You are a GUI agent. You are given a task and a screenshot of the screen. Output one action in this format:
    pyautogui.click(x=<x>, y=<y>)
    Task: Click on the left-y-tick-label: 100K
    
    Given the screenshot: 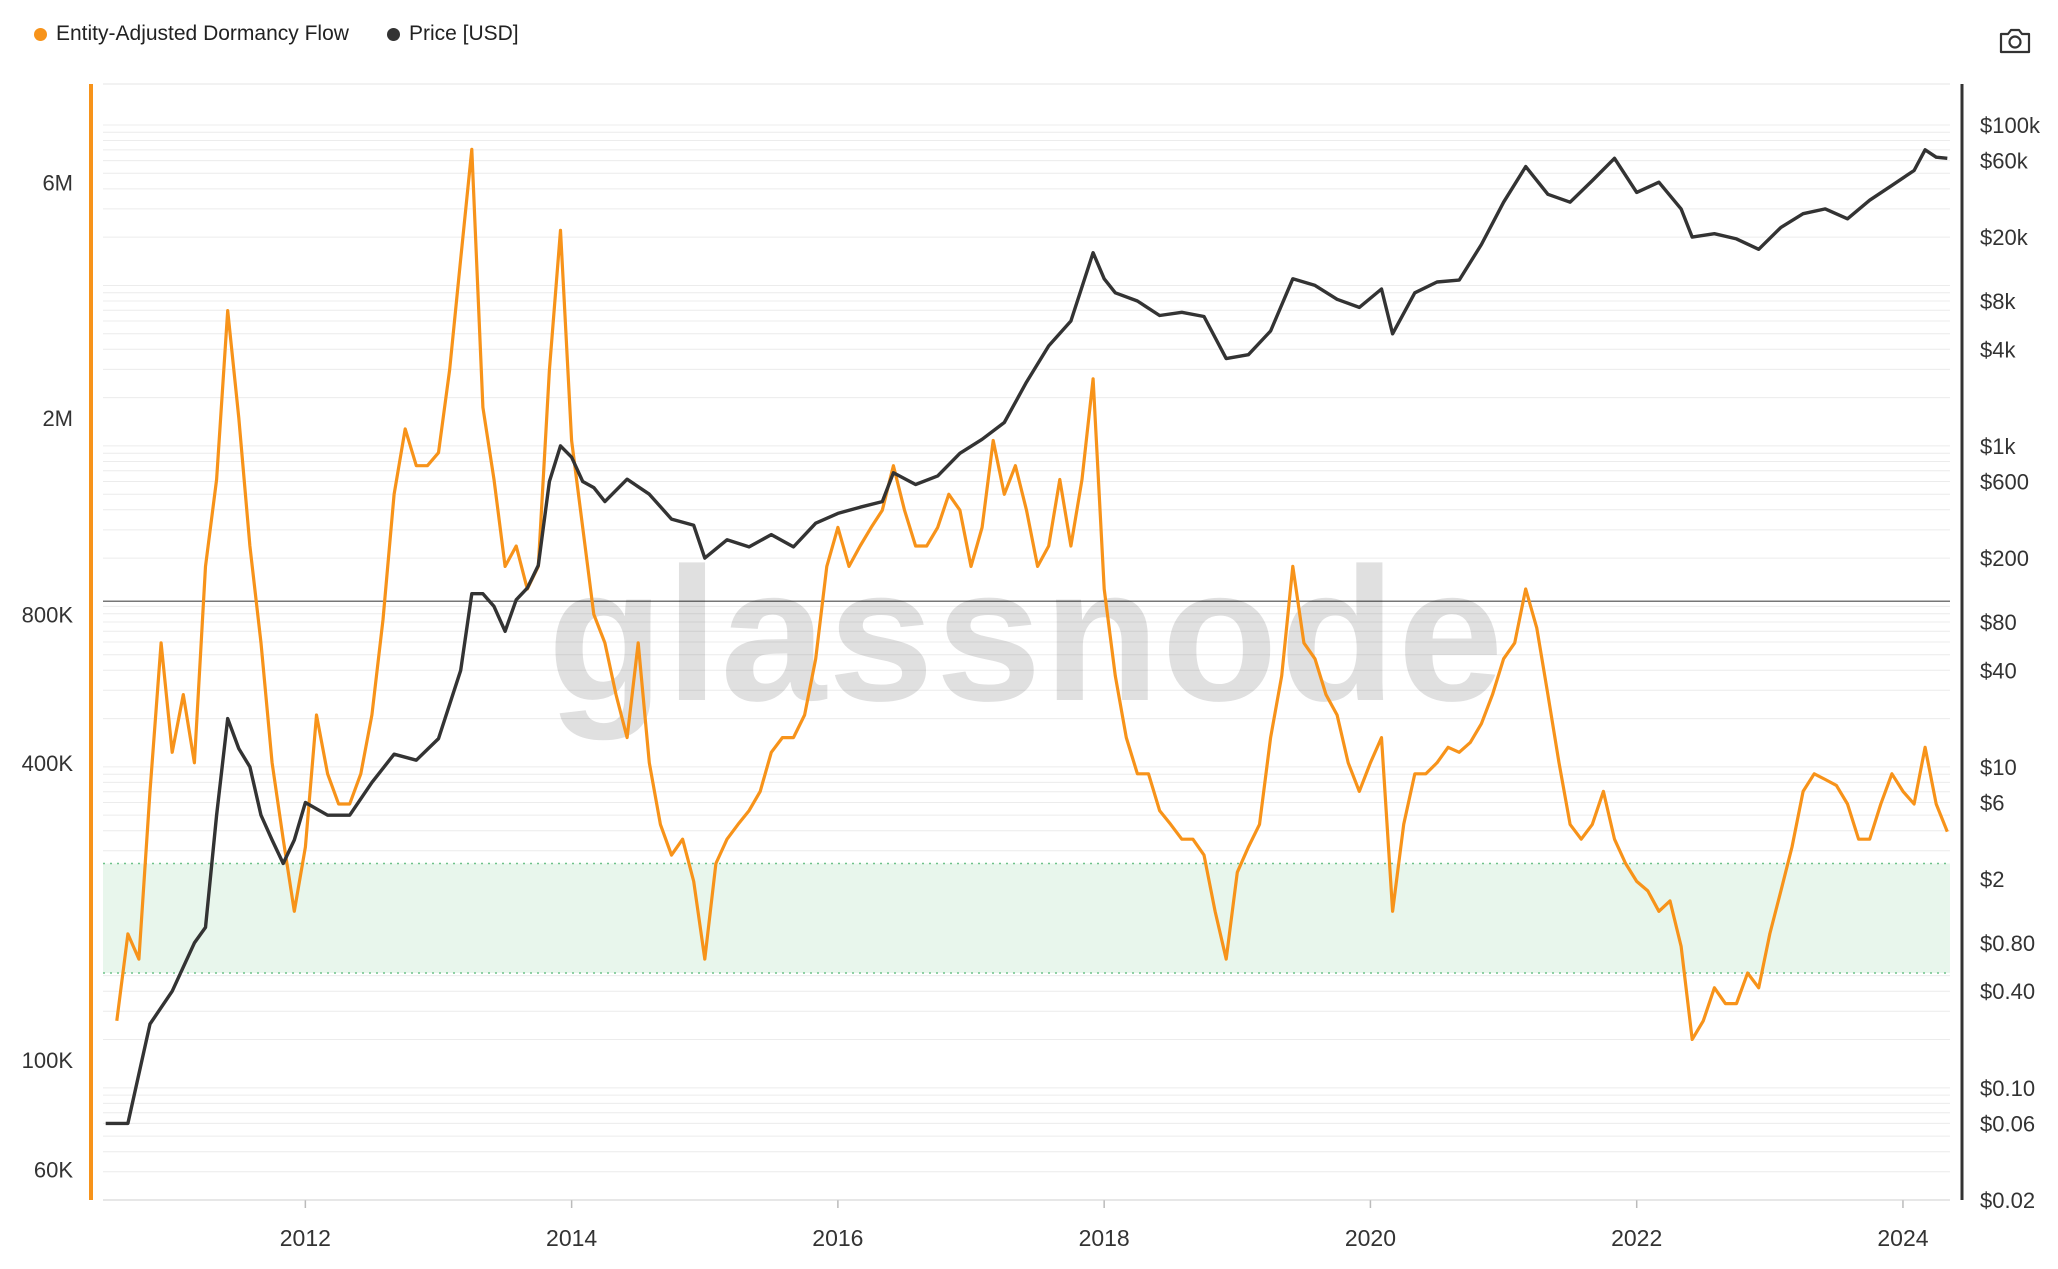 What is the action you would take?
    pyautogui.click(x=48, y=1060)
    